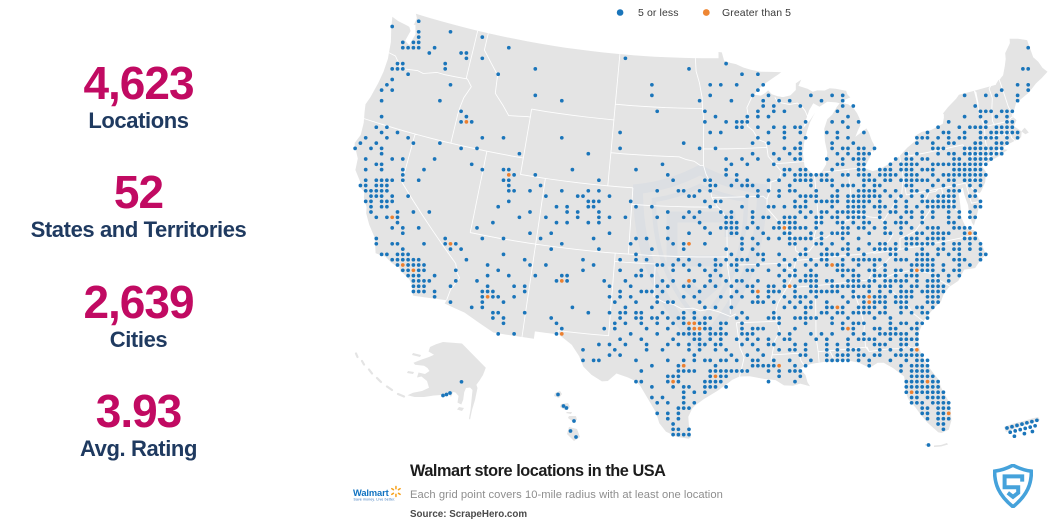  Describe the element at coordinates (371, 493) in the screenshot. I see `svg-text: Walmart` at that location.